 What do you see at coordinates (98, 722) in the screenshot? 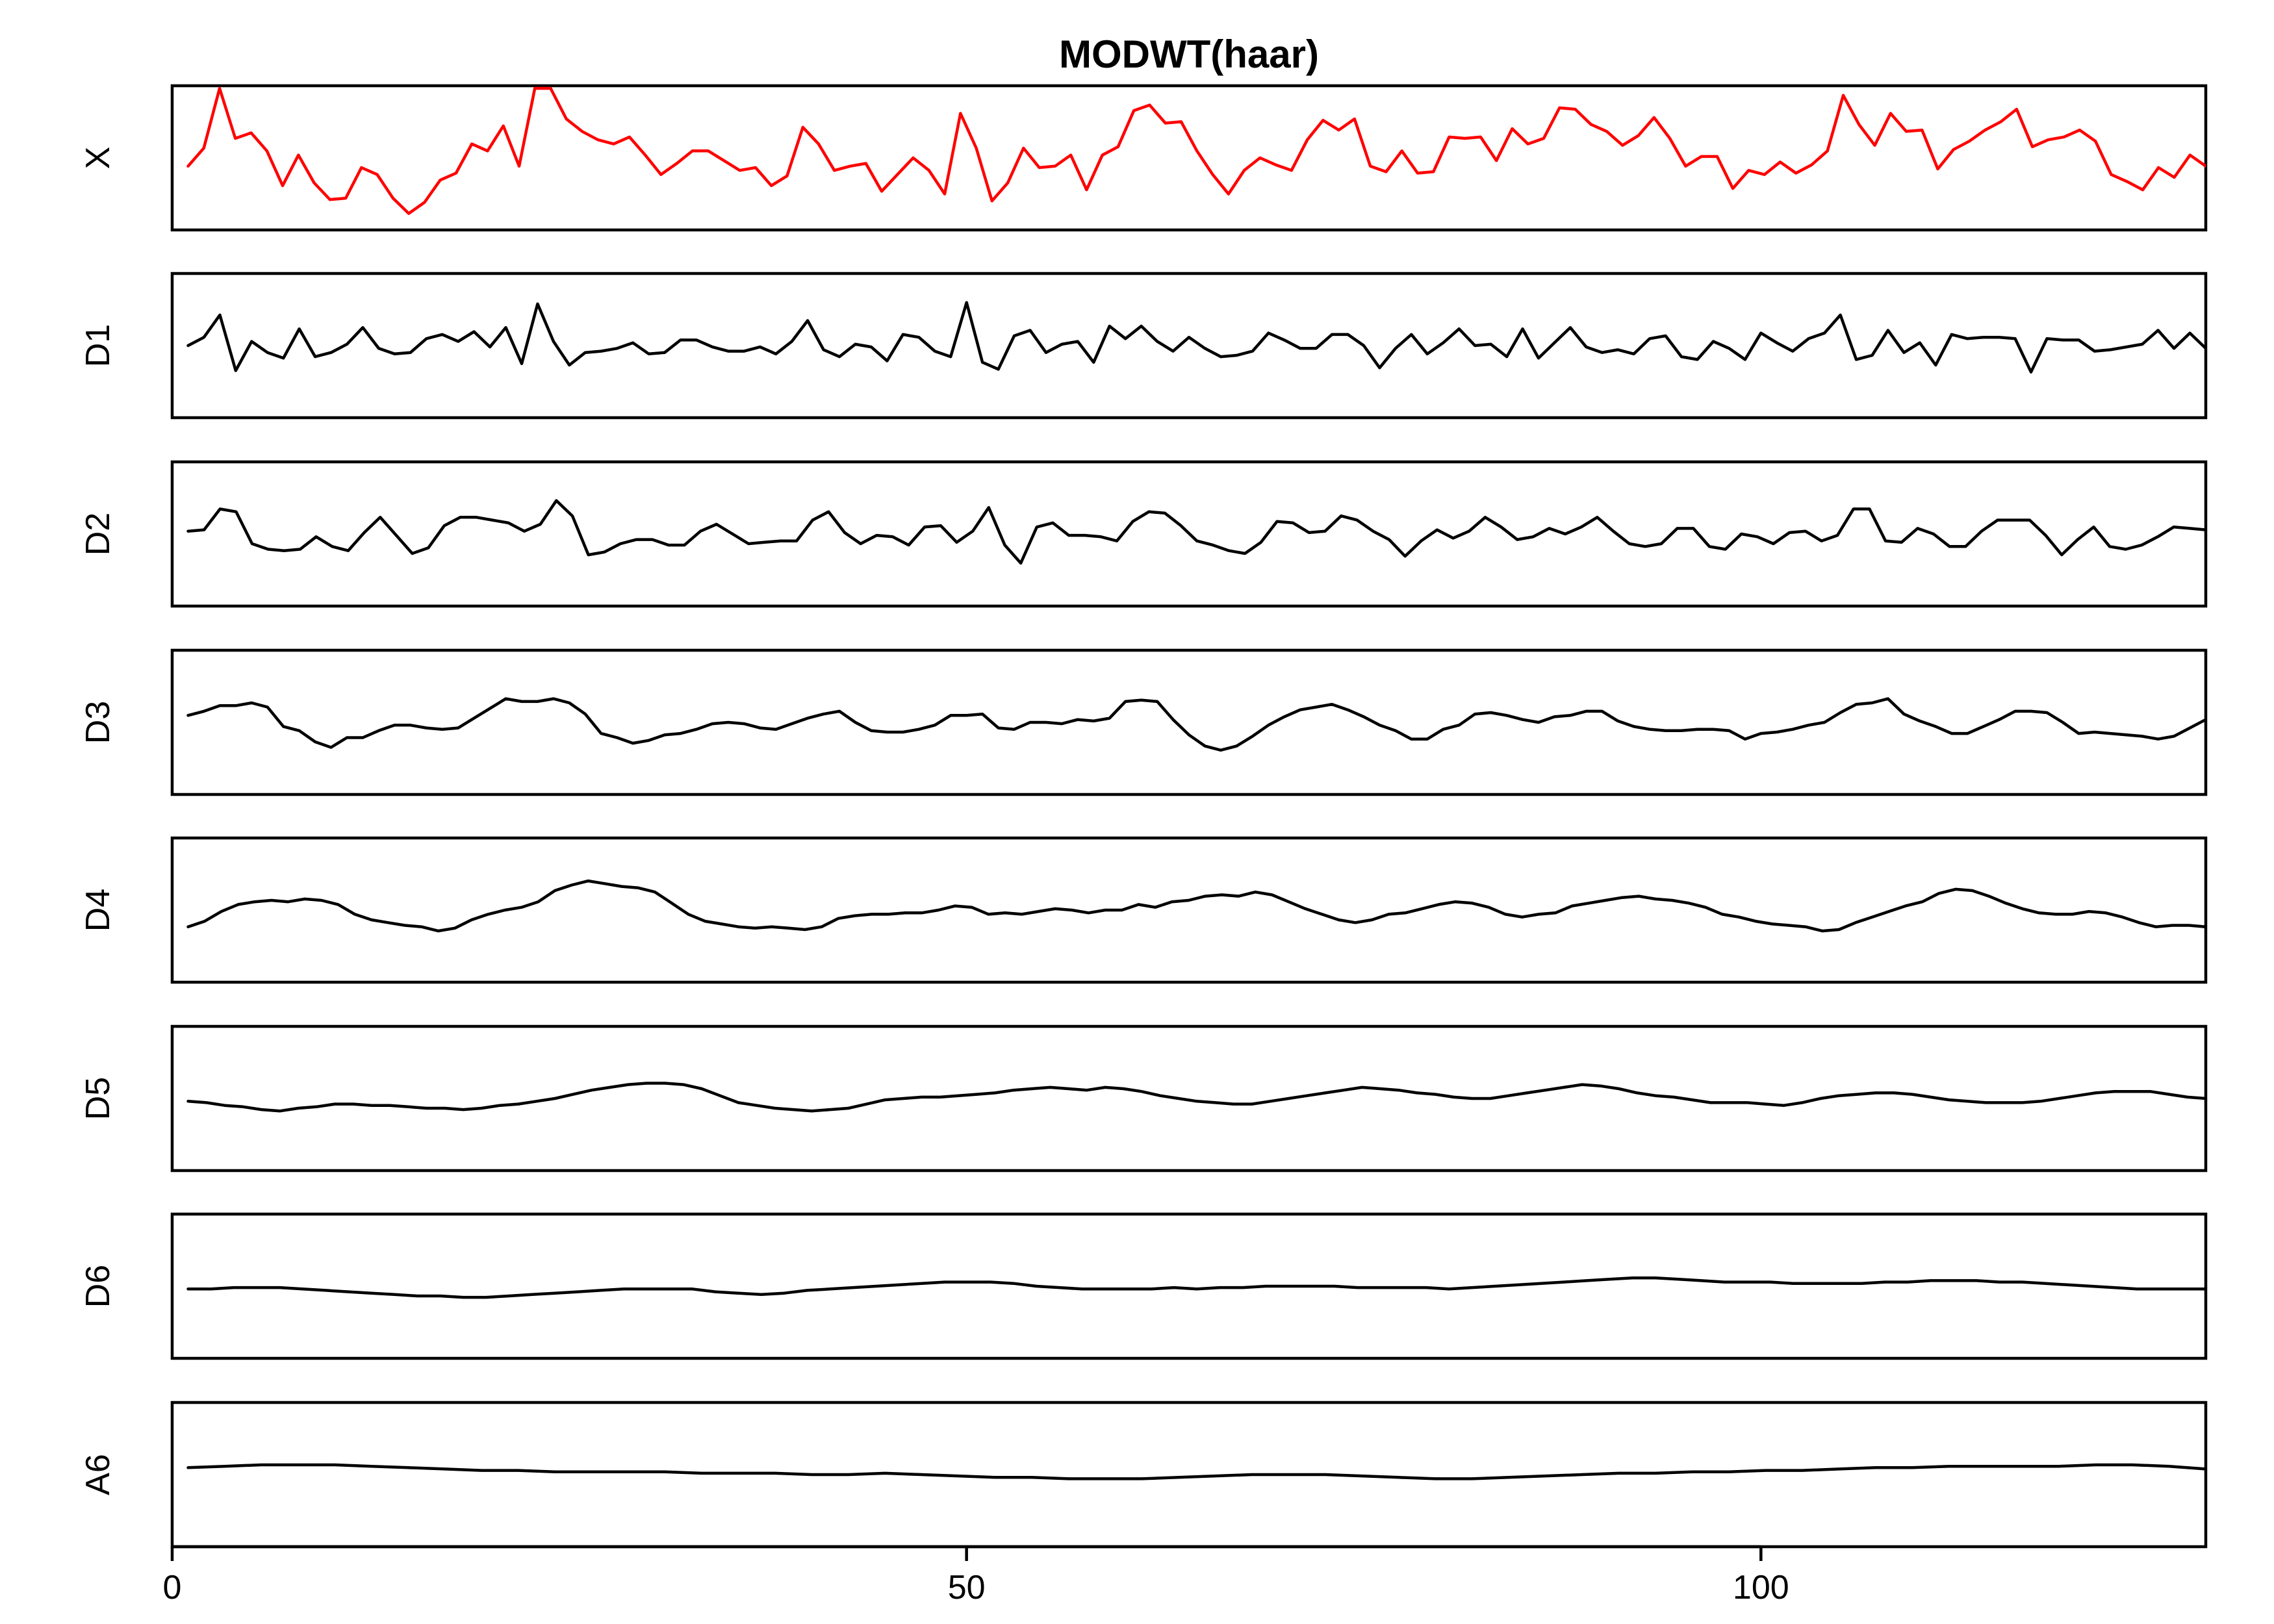
I see `panel-label-d3: D3` at bounding box center [98, 722].